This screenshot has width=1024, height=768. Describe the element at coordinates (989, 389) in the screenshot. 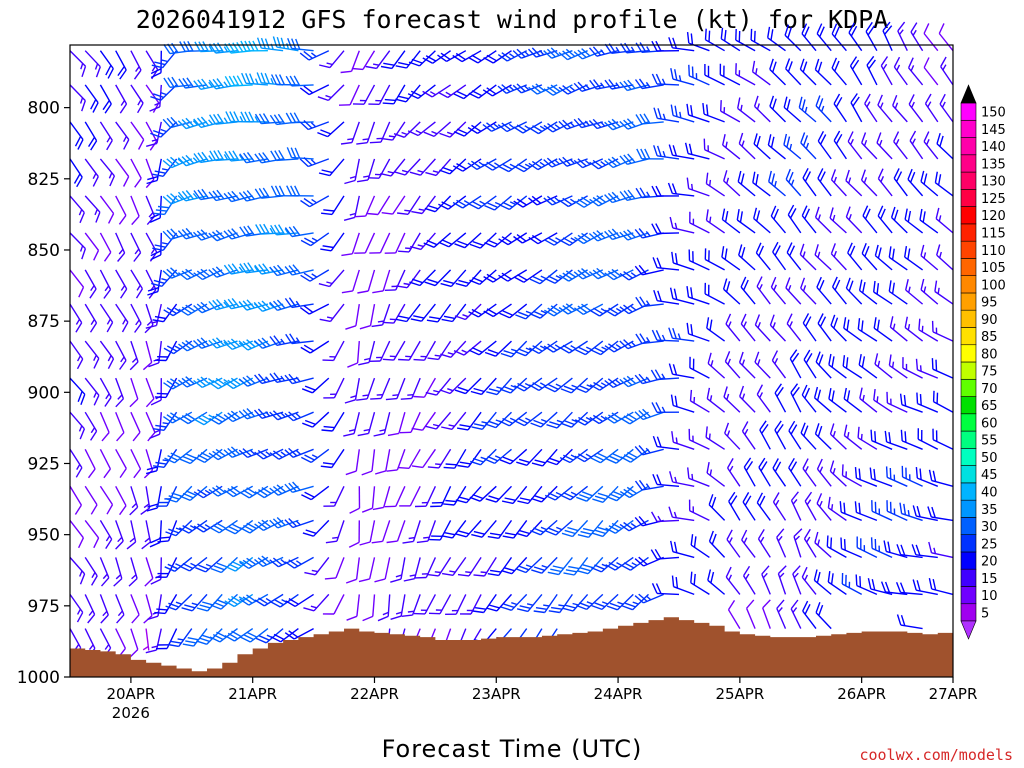

I see `colorbar-tick-label: 70` at that location.